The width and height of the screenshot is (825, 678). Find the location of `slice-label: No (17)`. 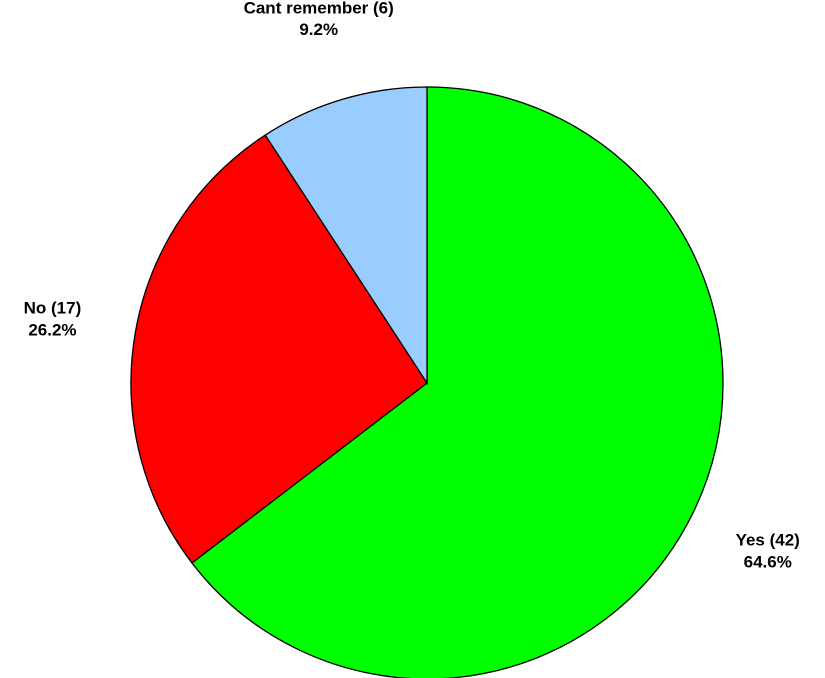

slice-label: No (17) is located at coordinates (53, 307).